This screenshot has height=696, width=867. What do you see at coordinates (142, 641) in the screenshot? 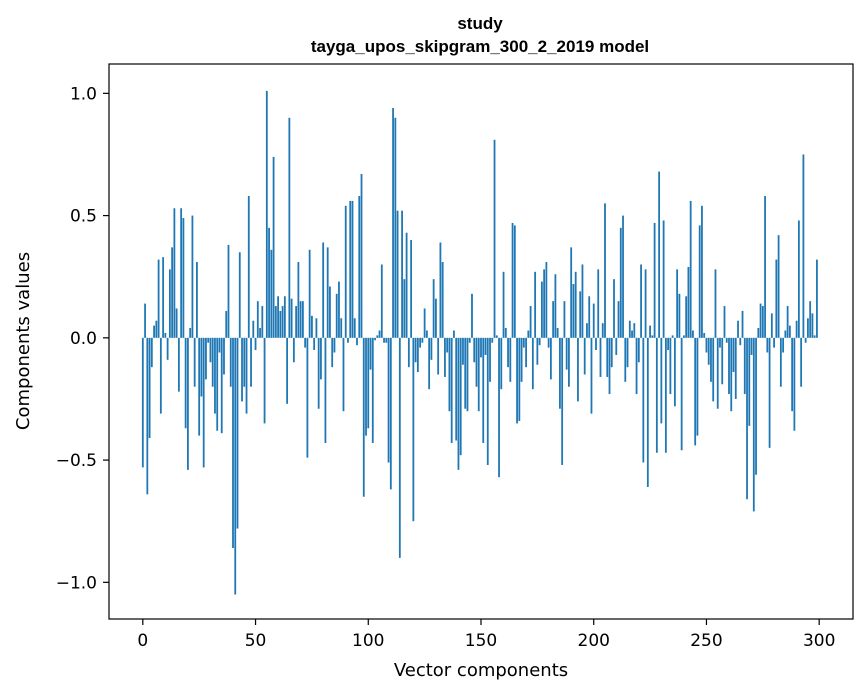
I see `x-tick-label: 0` at bounding box center [142, 641].